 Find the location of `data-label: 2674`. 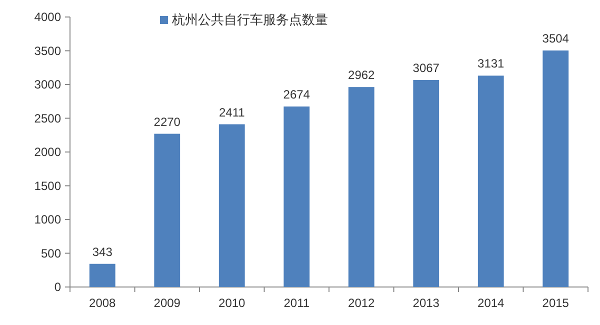

data-label: 2674 is located at coordinates (296, 95).